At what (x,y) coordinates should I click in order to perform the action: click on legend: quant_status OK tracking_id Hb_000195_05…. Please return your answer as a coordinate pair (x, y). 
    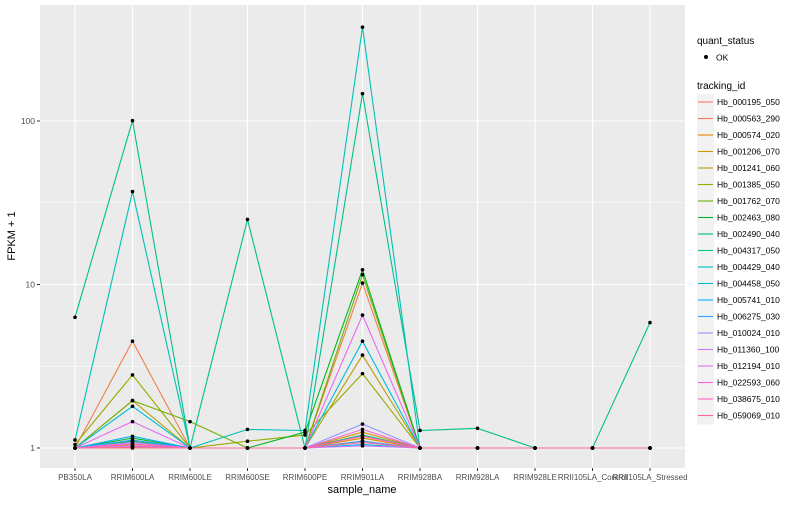
    Looking at the image, I should click on (738, 230).